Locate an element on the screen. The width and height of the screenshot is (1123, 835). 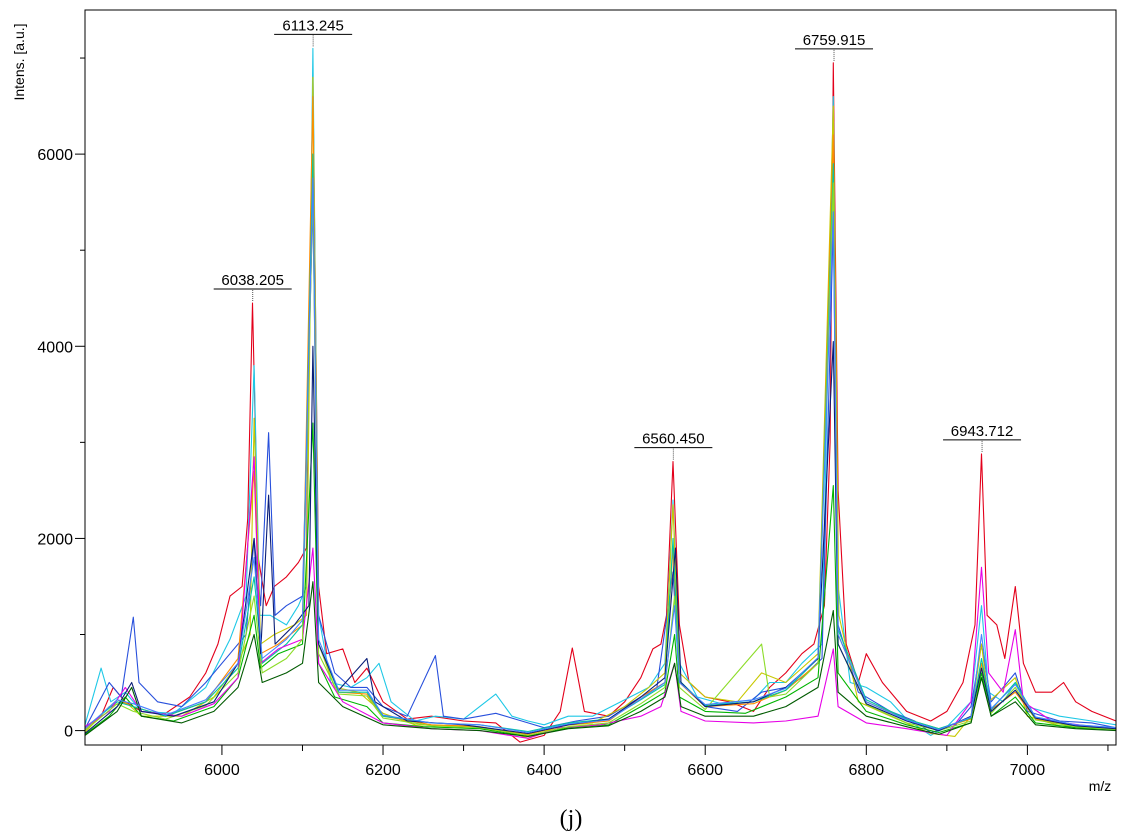
peak-label: 6943.712 is located at coordinates (982, 437).